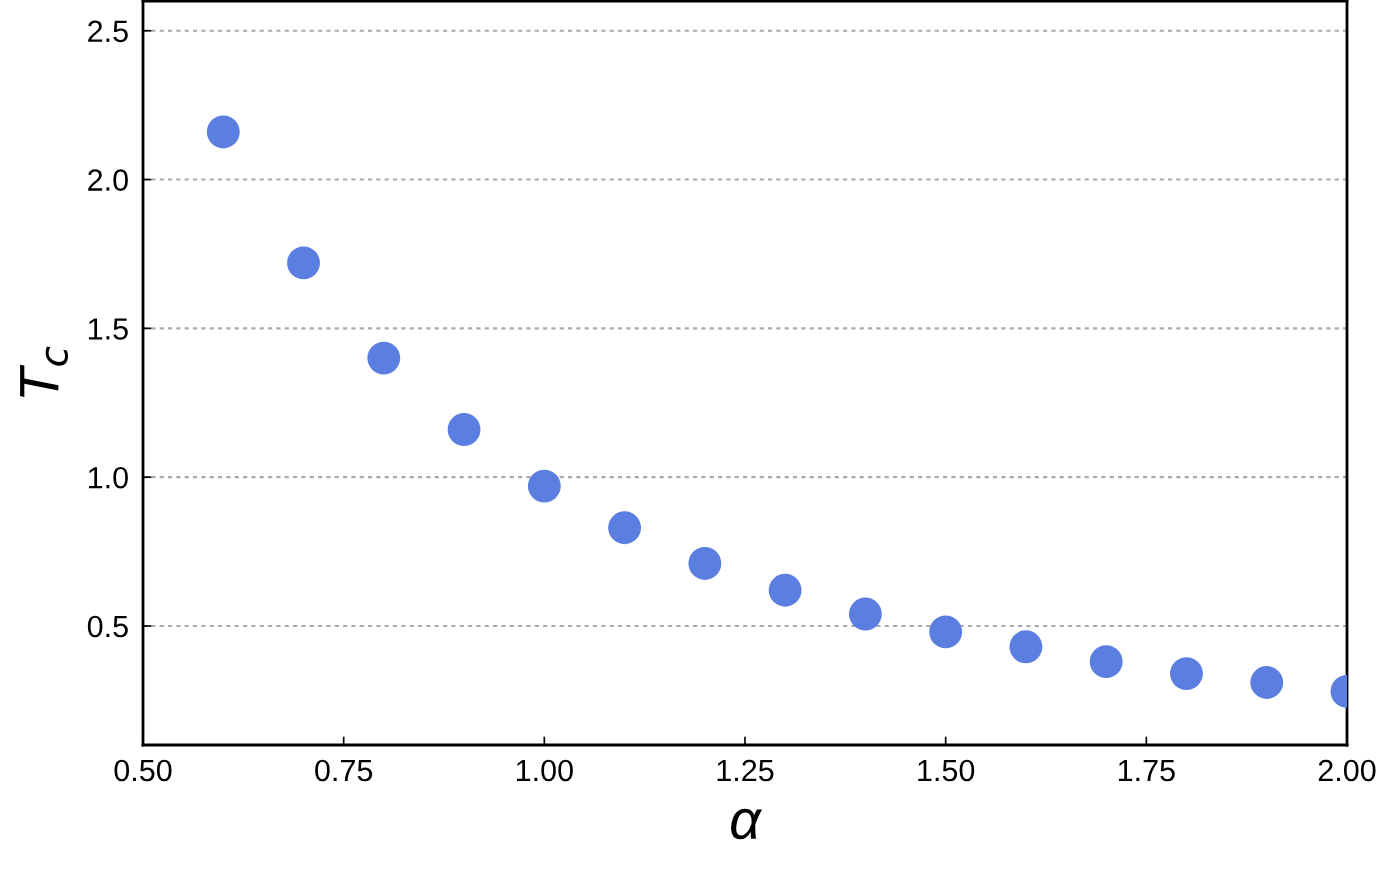  Describe the element at coordinates (1146, 771) in the screenshot. I see `x-tick-label: 1.75` at that location.